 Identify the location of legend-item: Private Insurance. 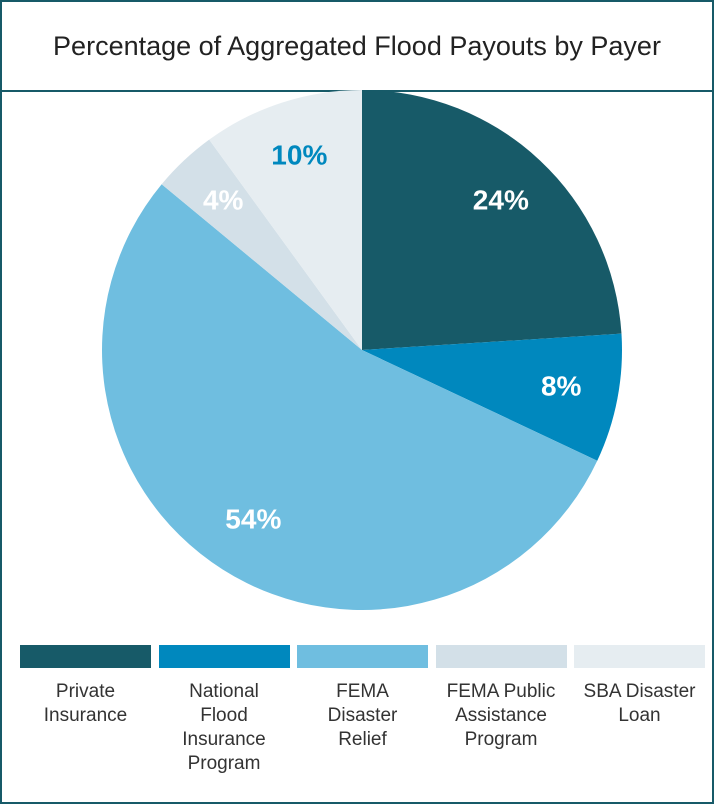
(85, 686).